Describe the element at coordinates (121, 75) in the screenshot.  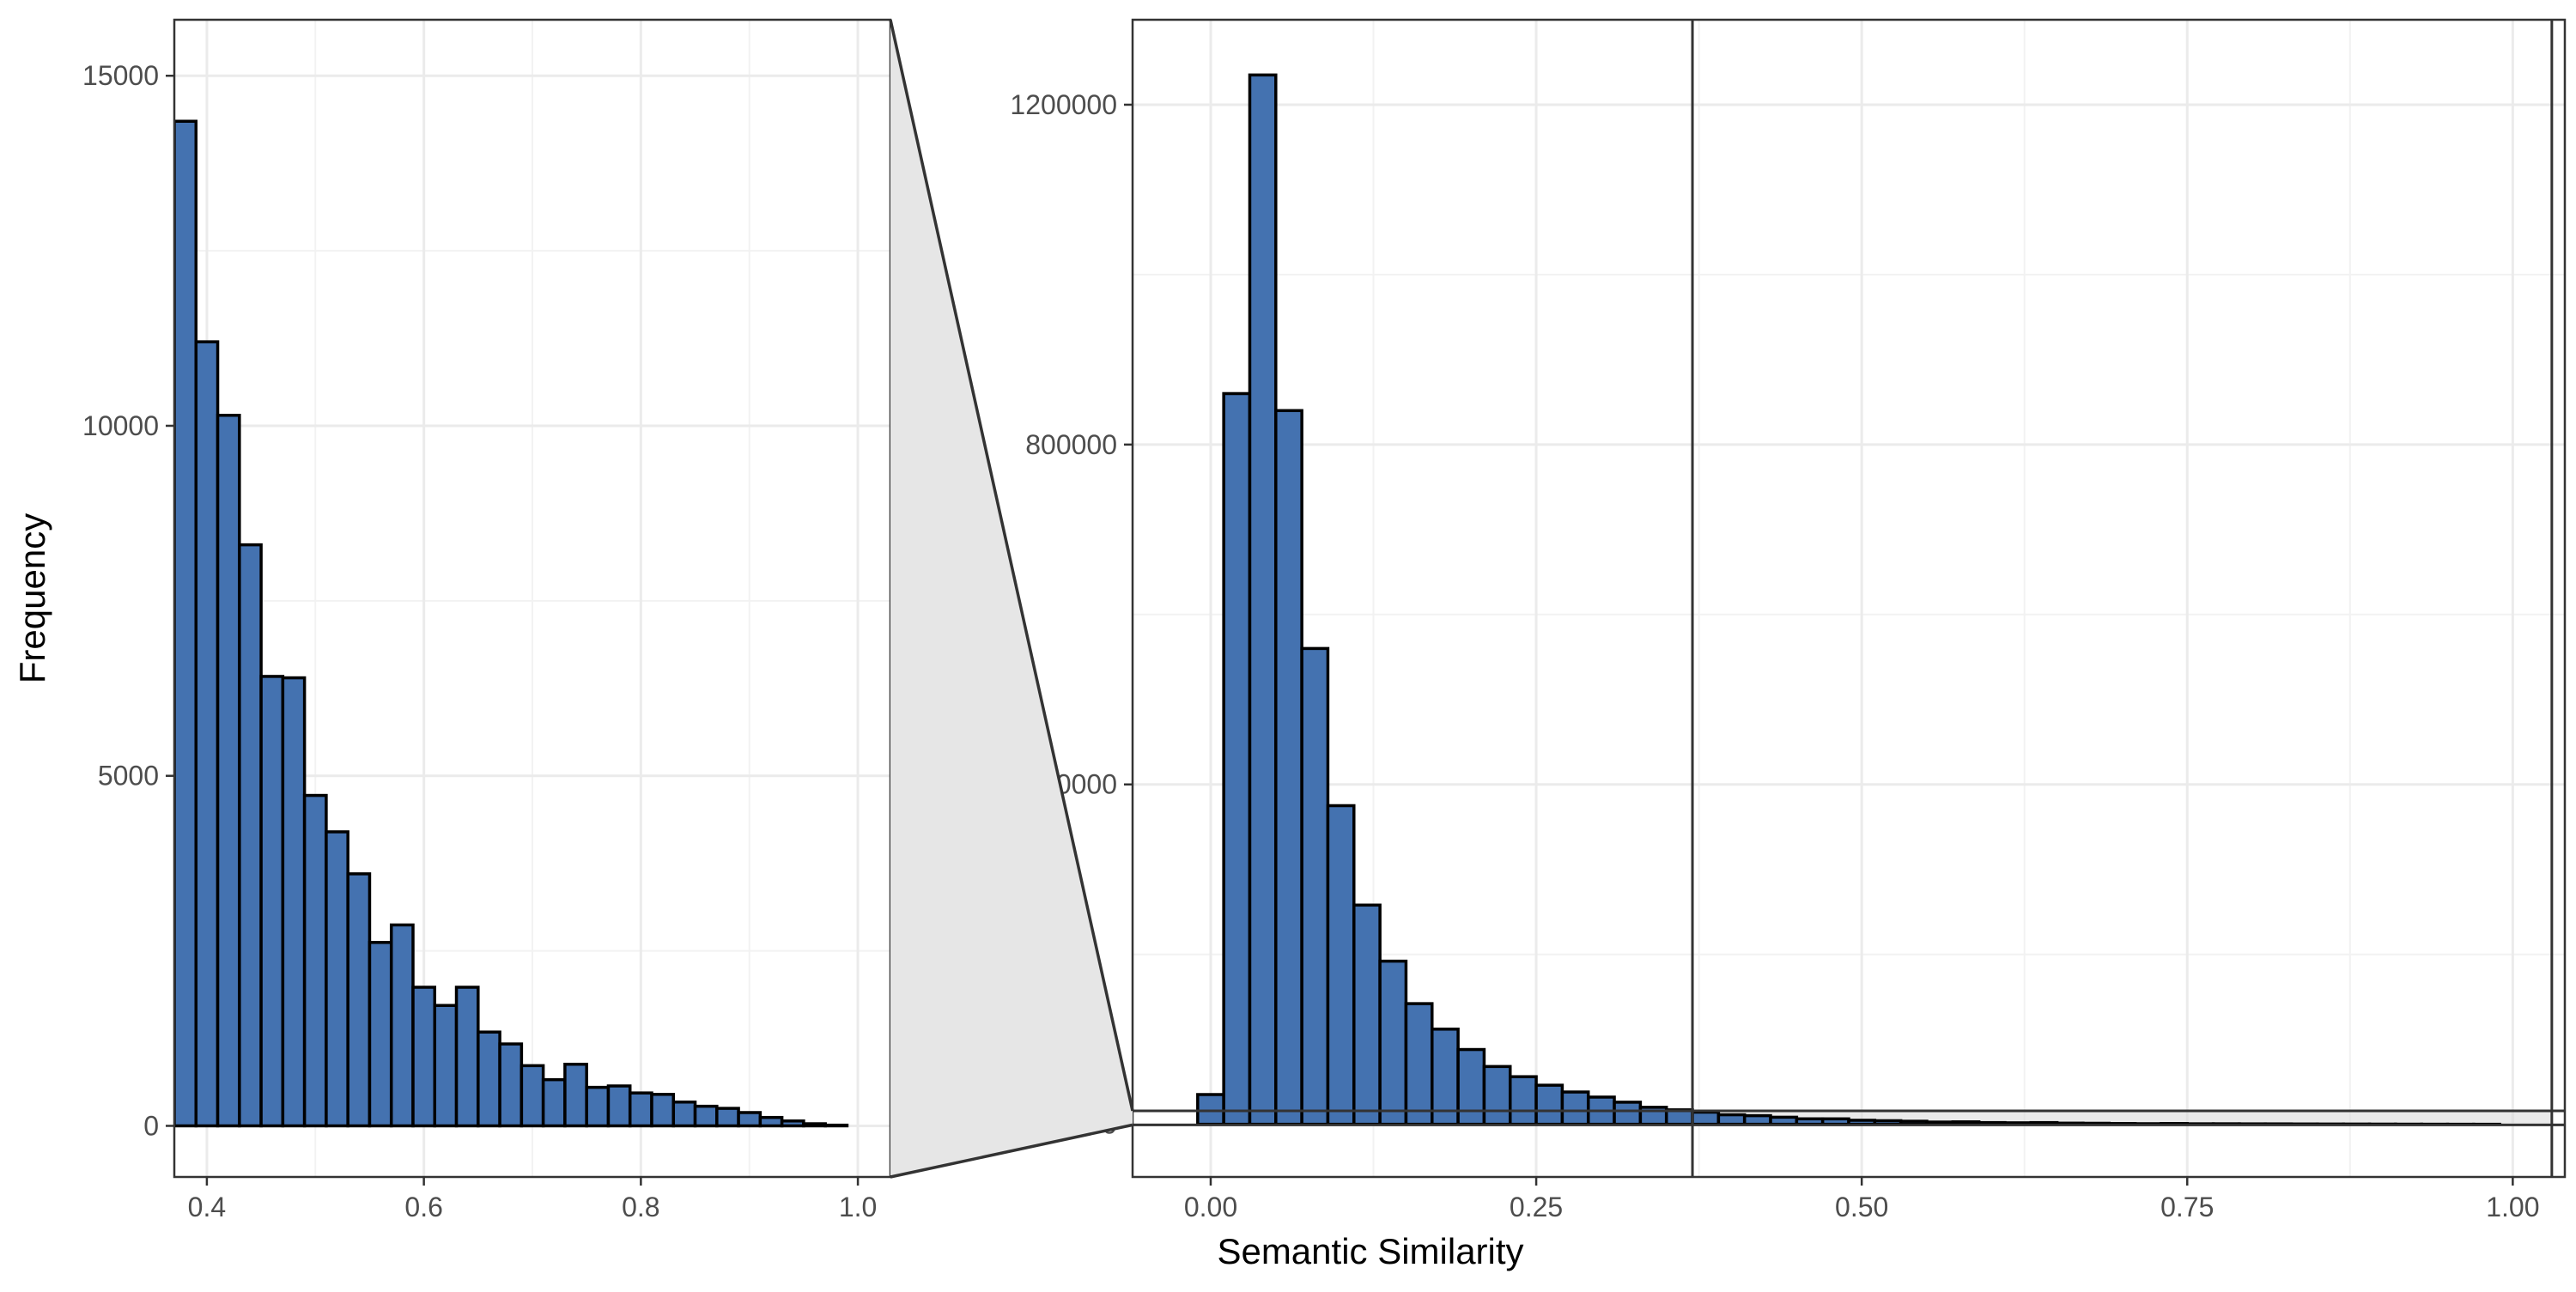
I see `left-y-tick-label: 15000` at that location.